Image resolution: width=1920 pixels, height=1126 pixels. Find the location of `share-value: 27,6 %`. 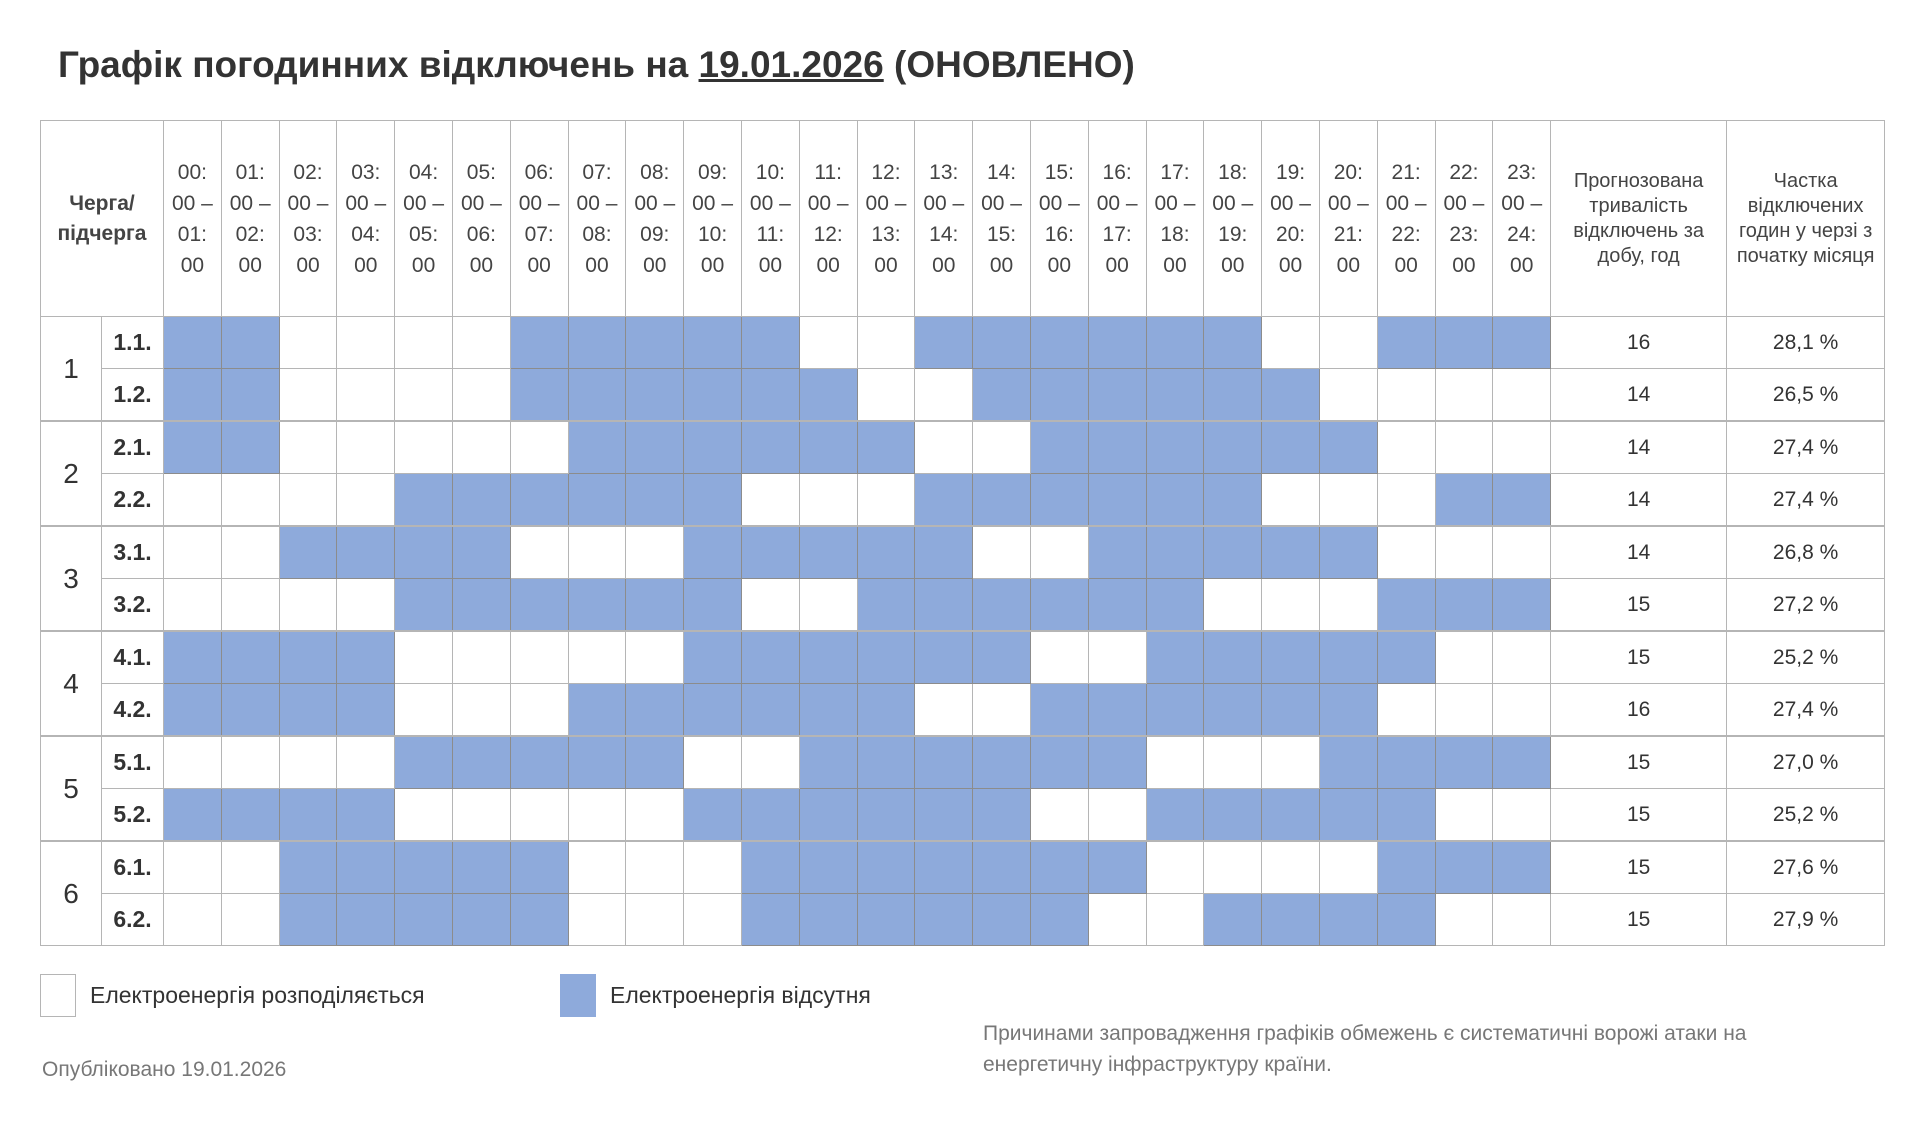

share-value: 27,6 % is located at coordinates (1806, 867).